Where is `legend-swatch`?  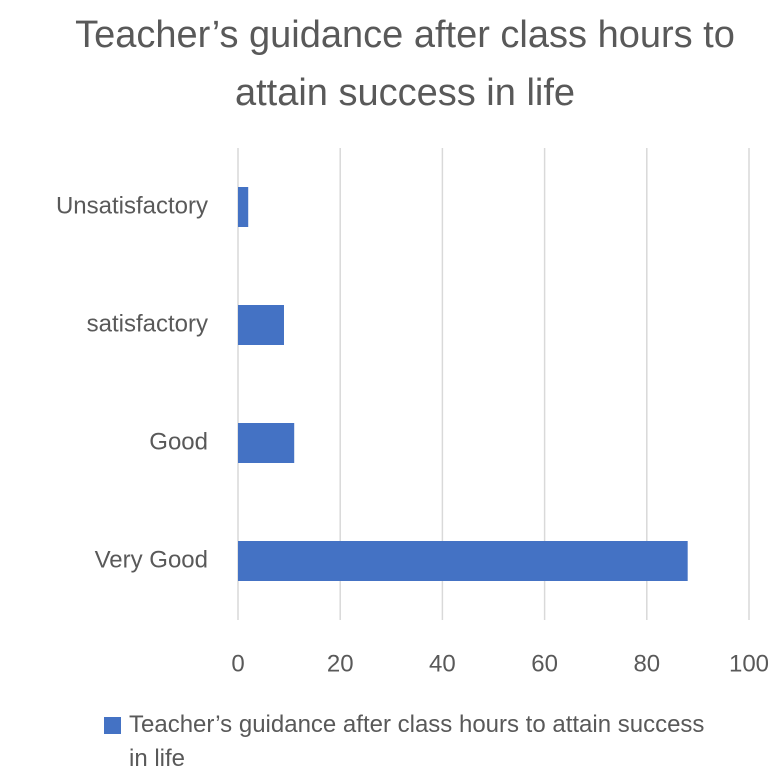 legend-swatch is located at coordinates (112, 725).